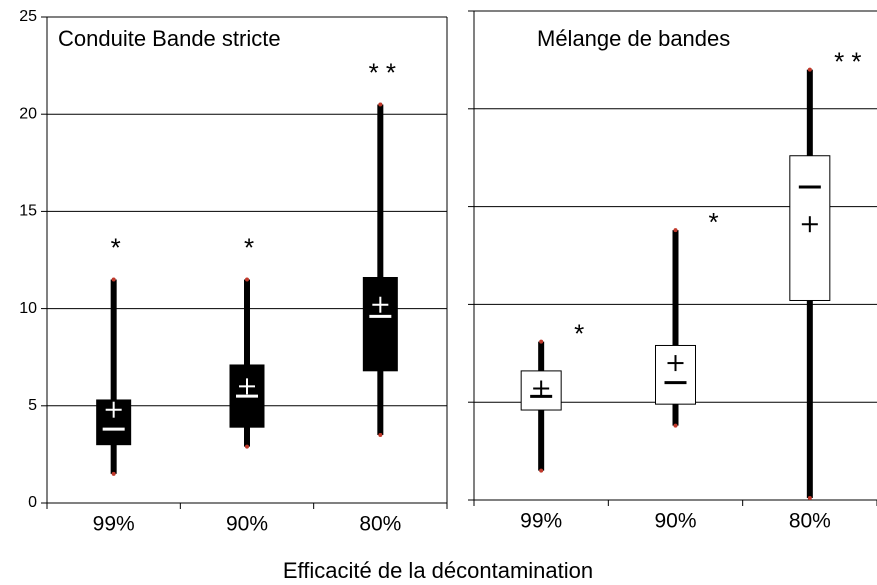 Image resolution: width=877 pixels, height=585 pixels. What do you see at coordinates (28, 211) in the screenshot?
I see `y-tick-label: 15` at bounding box center [28, 211].